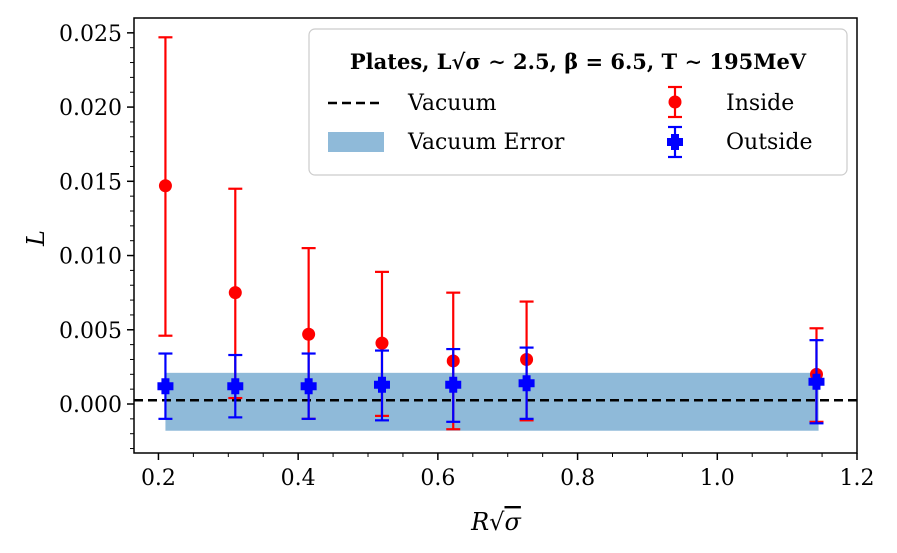 The width and height of the screenshot is (897, 553). What do you see at coordinates (452, 103) in the screenshot?
I see `legend-vacuum-label: Vacuum` at bounding box center [452, 103].